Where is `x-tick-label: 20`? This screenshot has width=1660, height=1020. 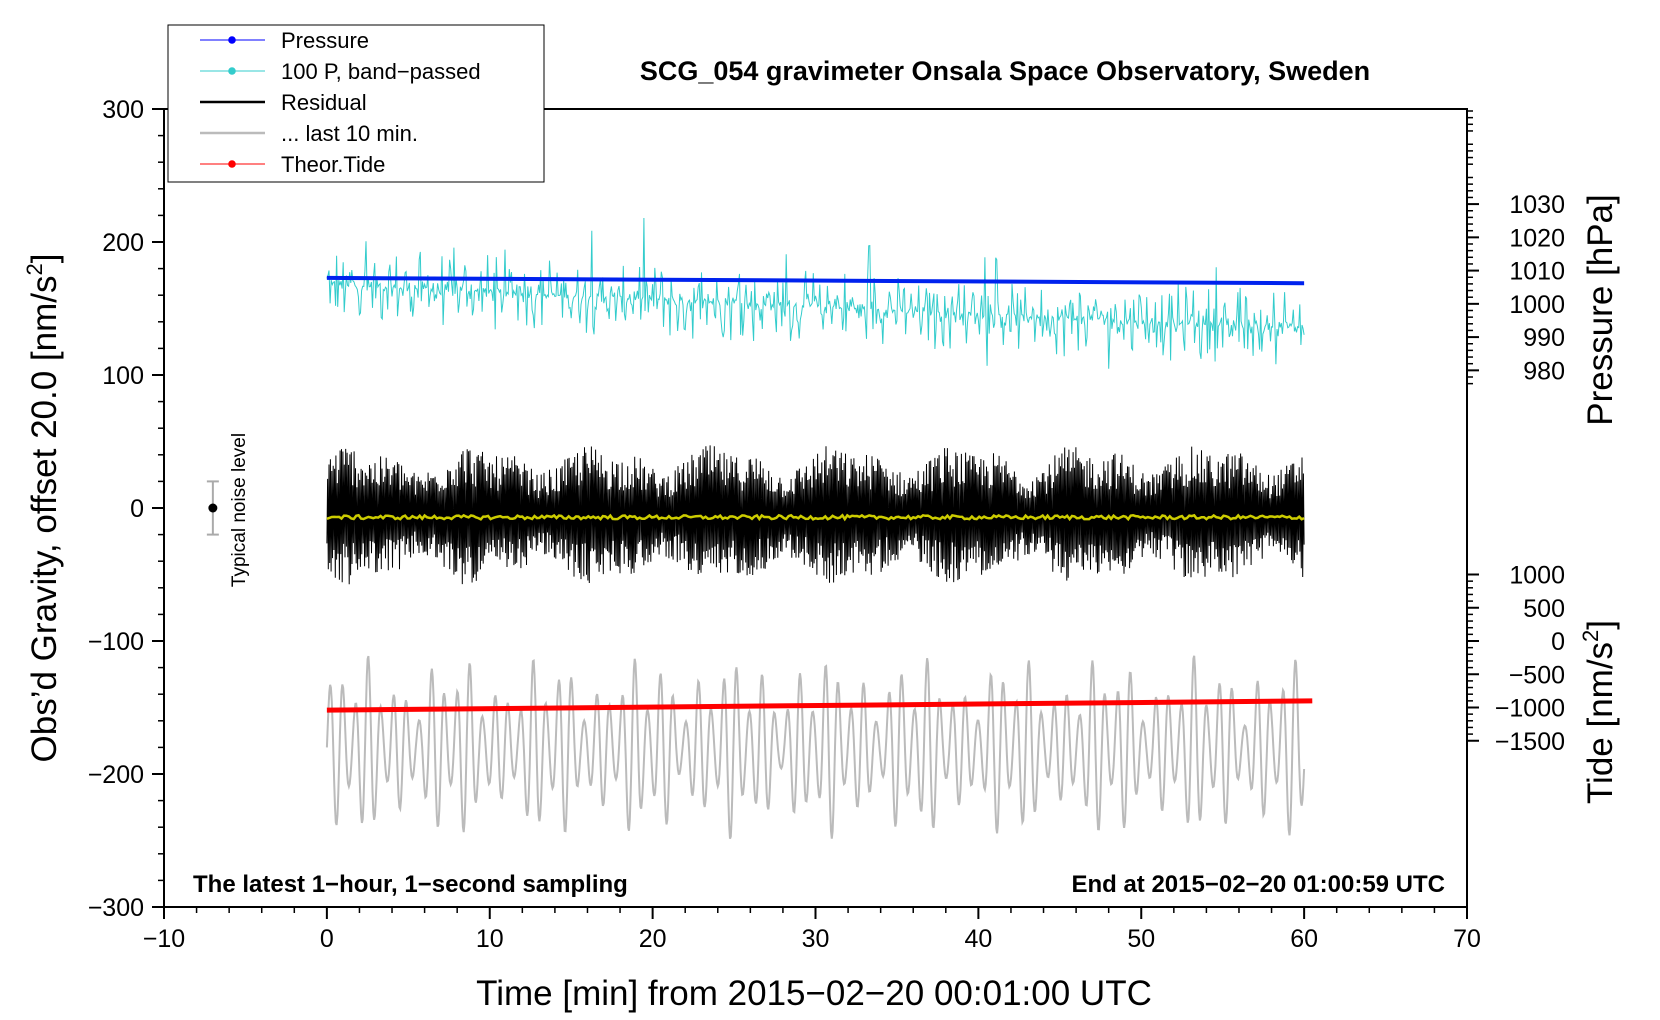 x-tick-label: 20 is located at coordinates (653, 939).